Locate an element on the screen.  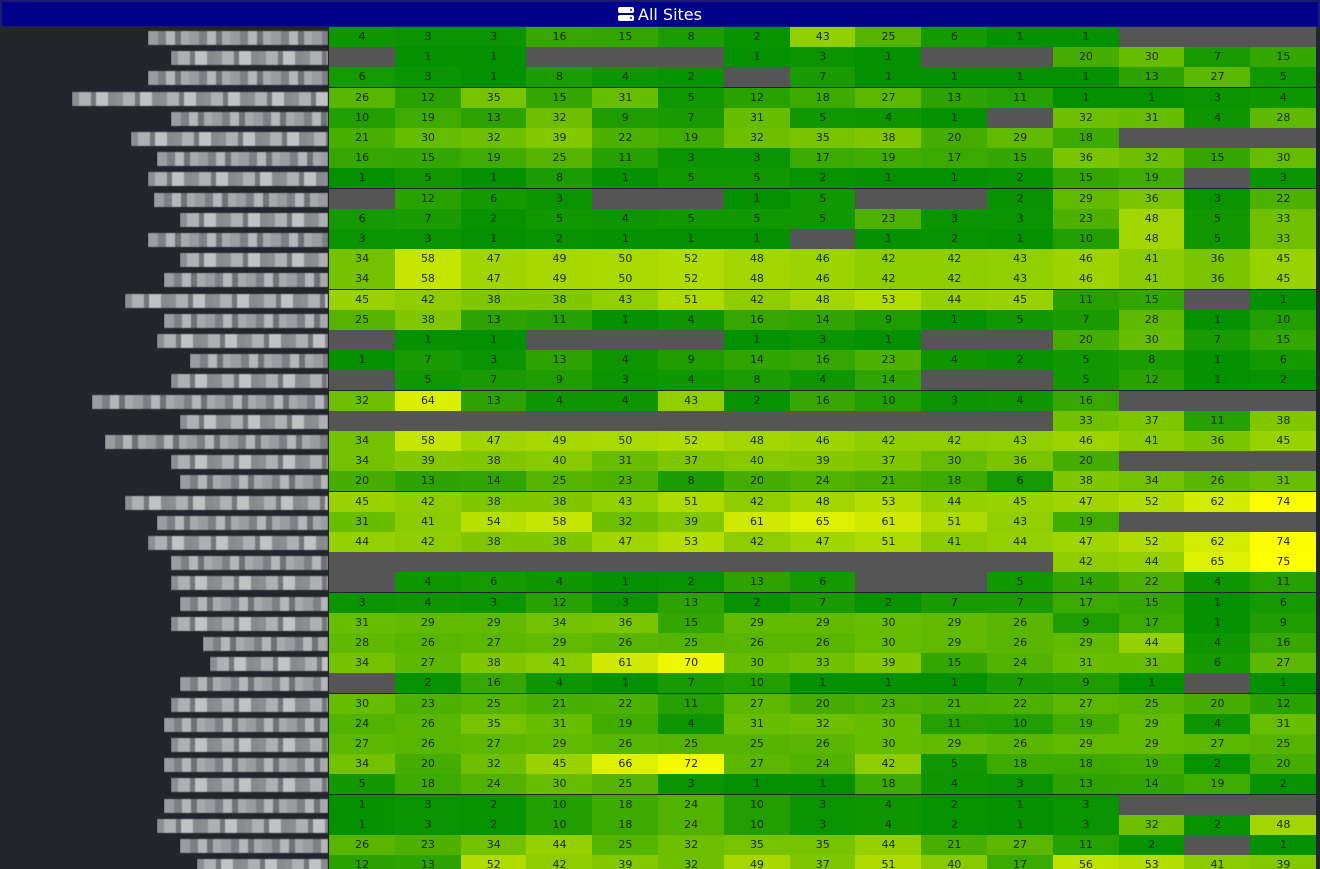
heatmap-cell: 39 is located at coordinates (888, 663).